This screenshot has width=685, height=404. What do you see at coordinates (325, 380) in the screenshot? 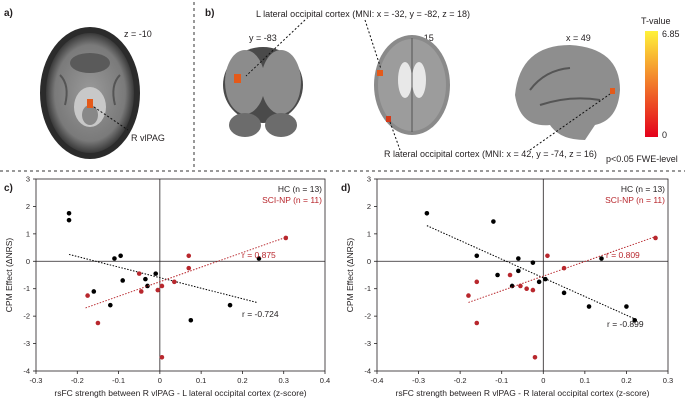
I see `x-tick-label: 0.4` at bounding box center [325, 380].